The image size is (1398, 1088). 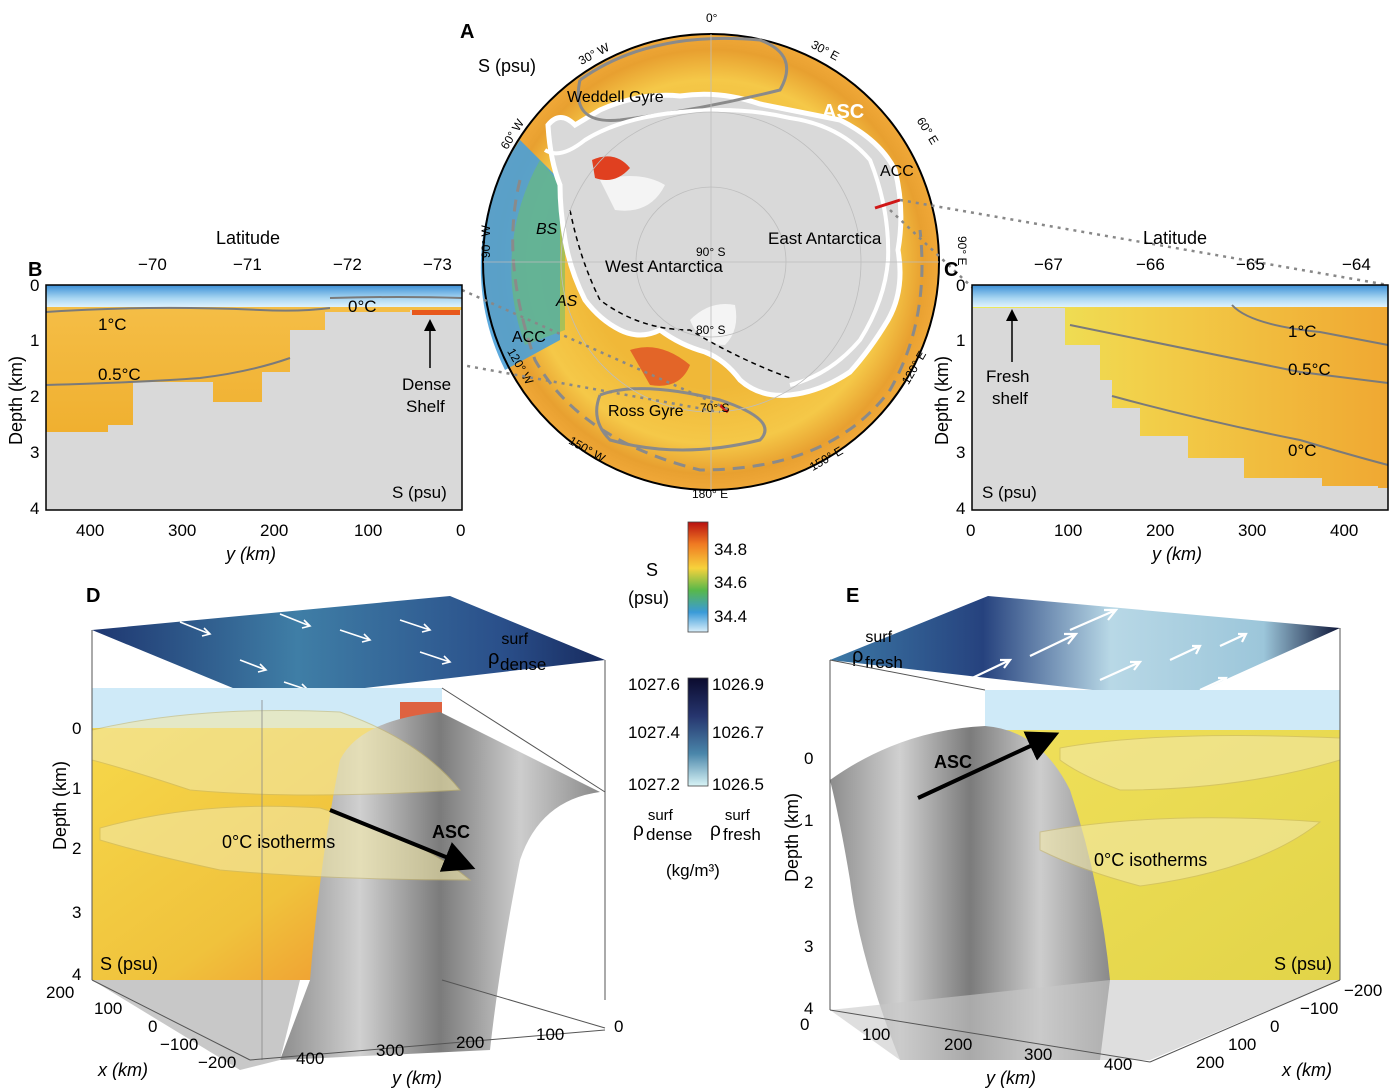 What do you see at coordinates (274, 530) in the screenshot?
I see `b-x-tick: 200` at bounding box center [274, 530].